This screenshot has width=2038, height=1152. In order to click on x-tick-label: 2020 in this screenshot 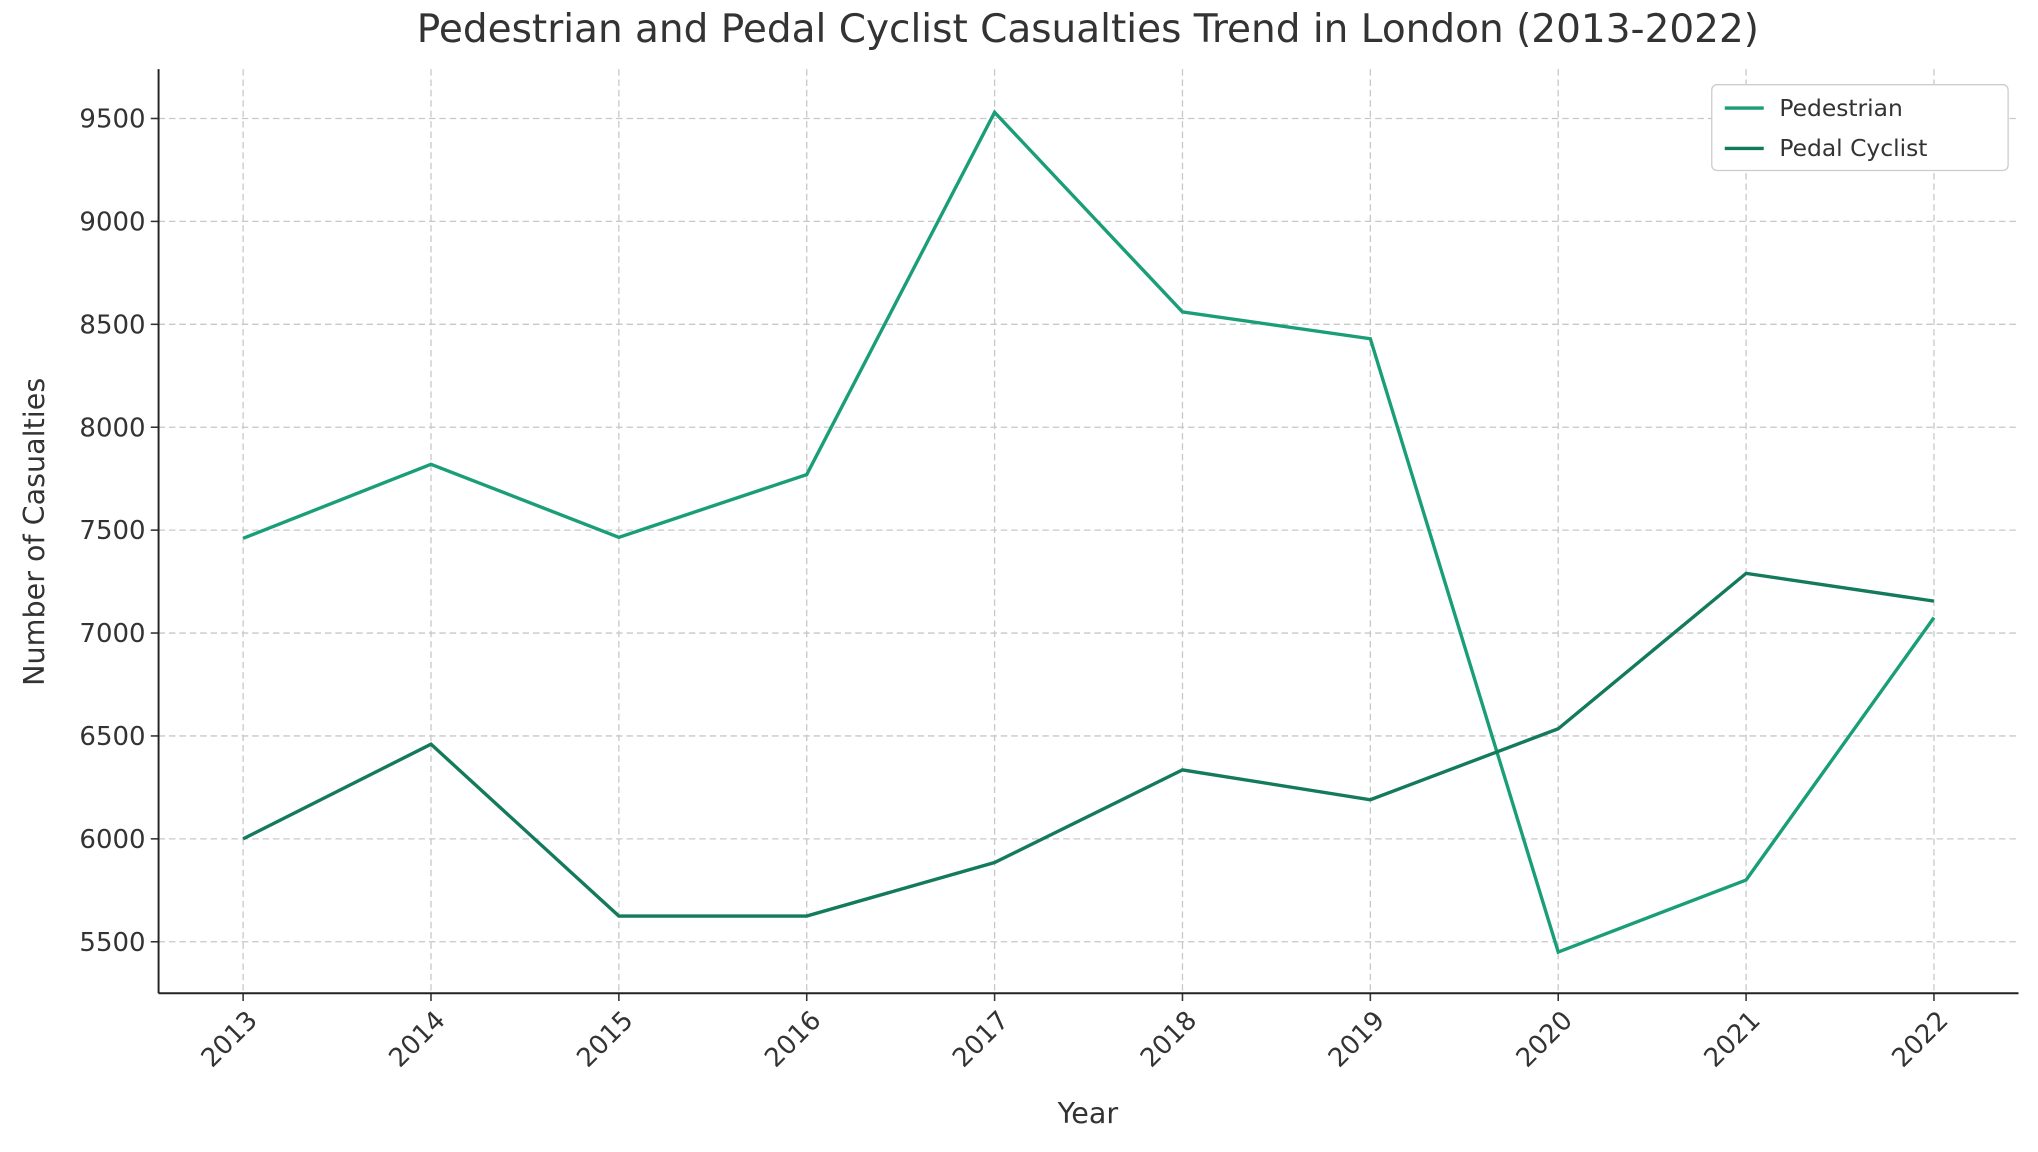, I will do `click(1545, 1040)`.